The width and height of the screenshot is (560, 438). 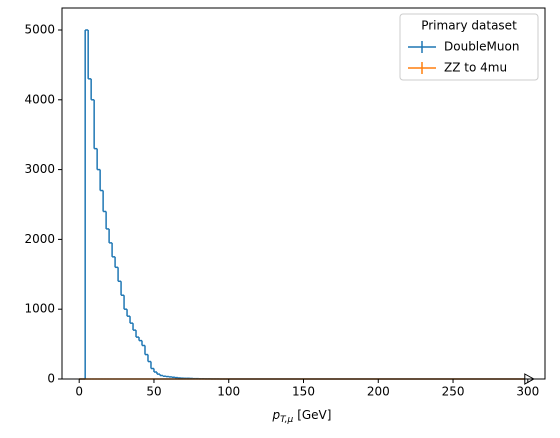 I want to click on y-tick-label: 0, so click(x=51, y=379).